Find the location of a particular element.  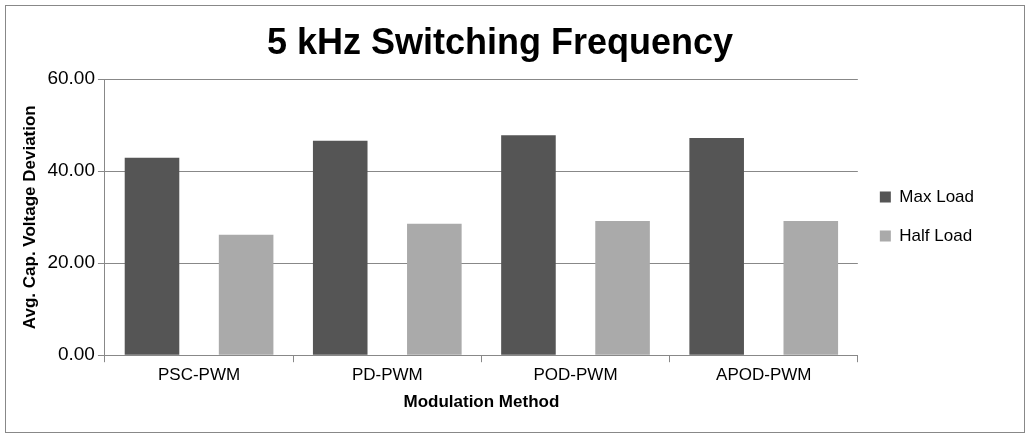

x-tick-label: PSC-PWM is located at coordinates (199, 375).